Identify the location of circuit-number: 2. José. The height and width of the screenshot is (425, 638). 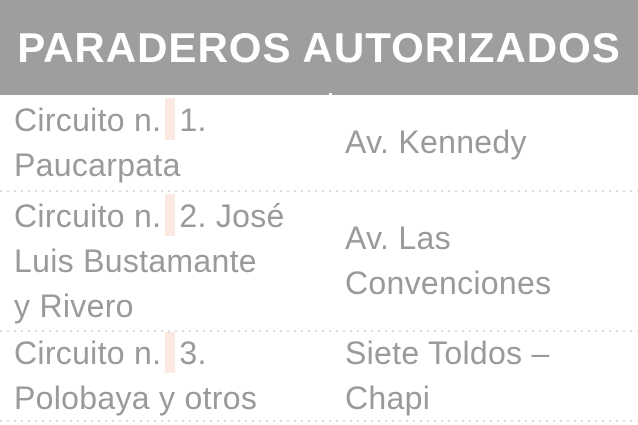
(232, 215).